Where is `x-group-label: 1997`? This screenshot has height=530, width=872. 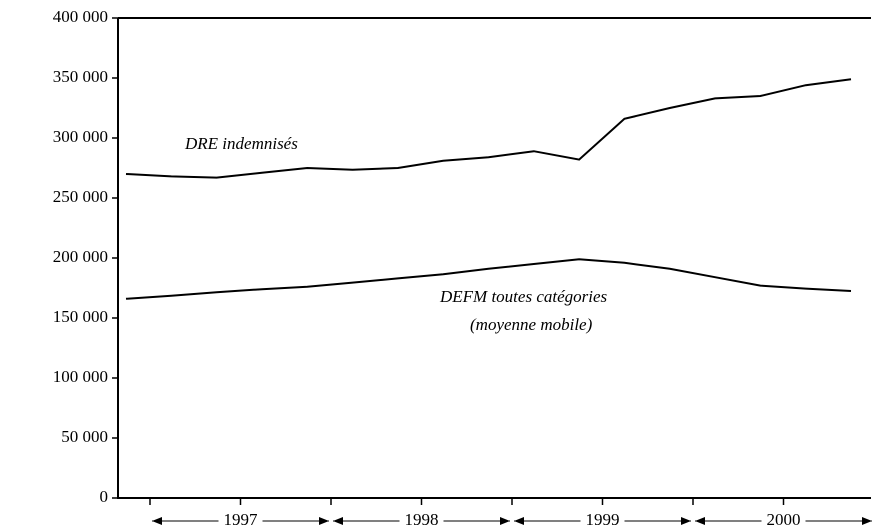 x-group-label: 1997 is located at coordinates (241, 519).